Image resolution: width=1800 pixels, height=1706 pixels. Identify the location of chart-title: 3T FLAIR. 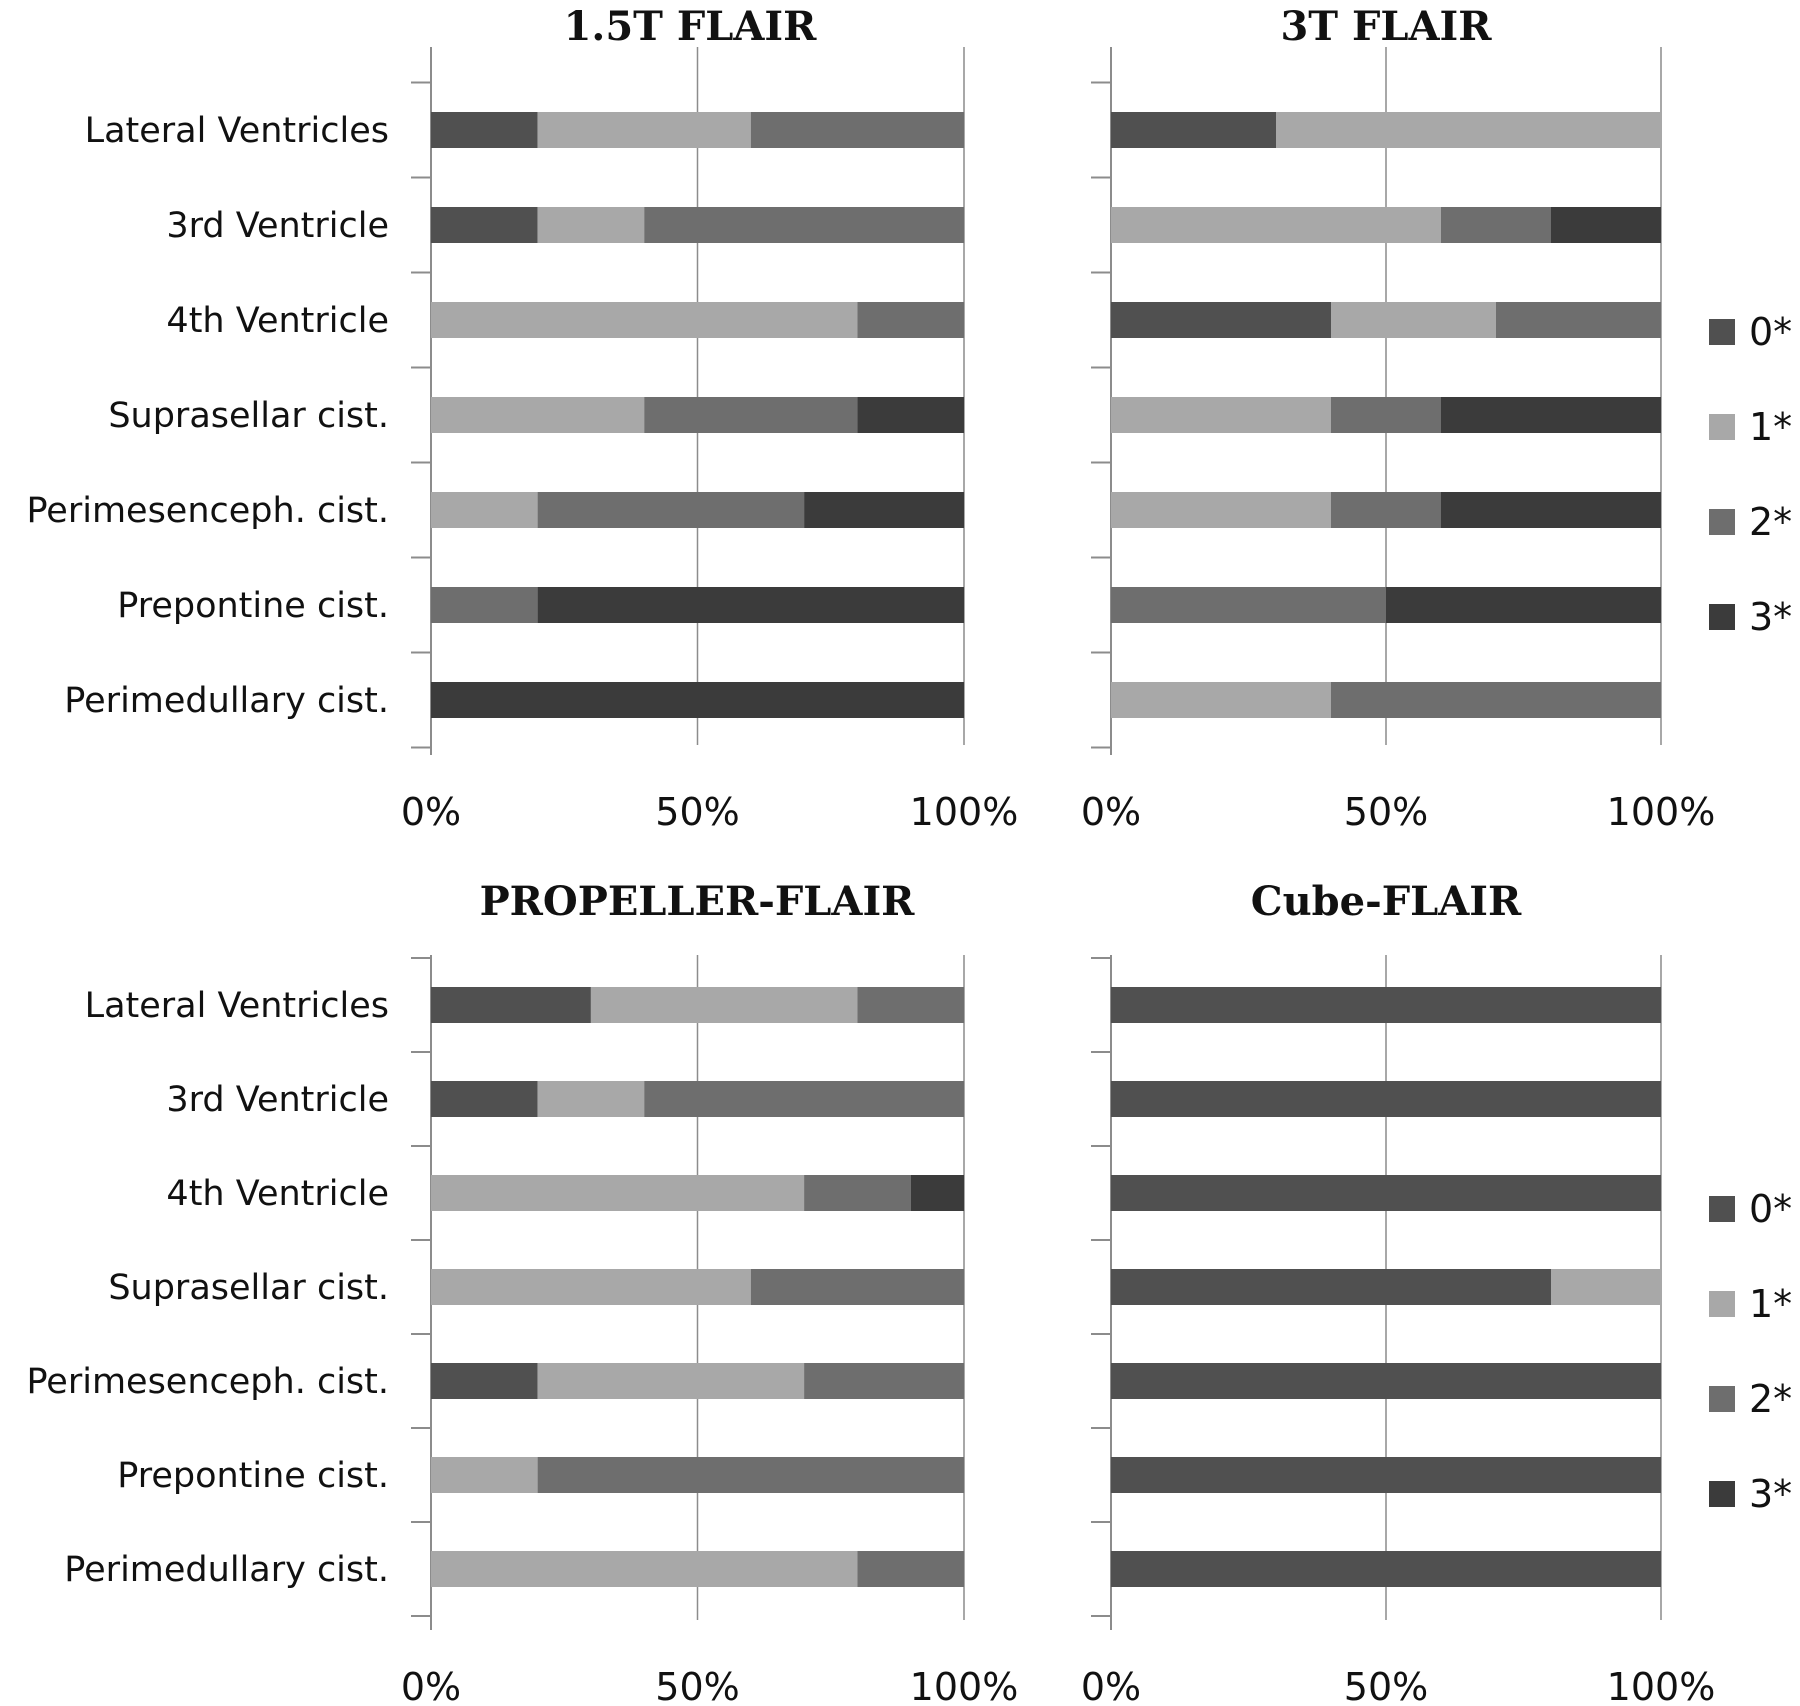
(1386, 26).